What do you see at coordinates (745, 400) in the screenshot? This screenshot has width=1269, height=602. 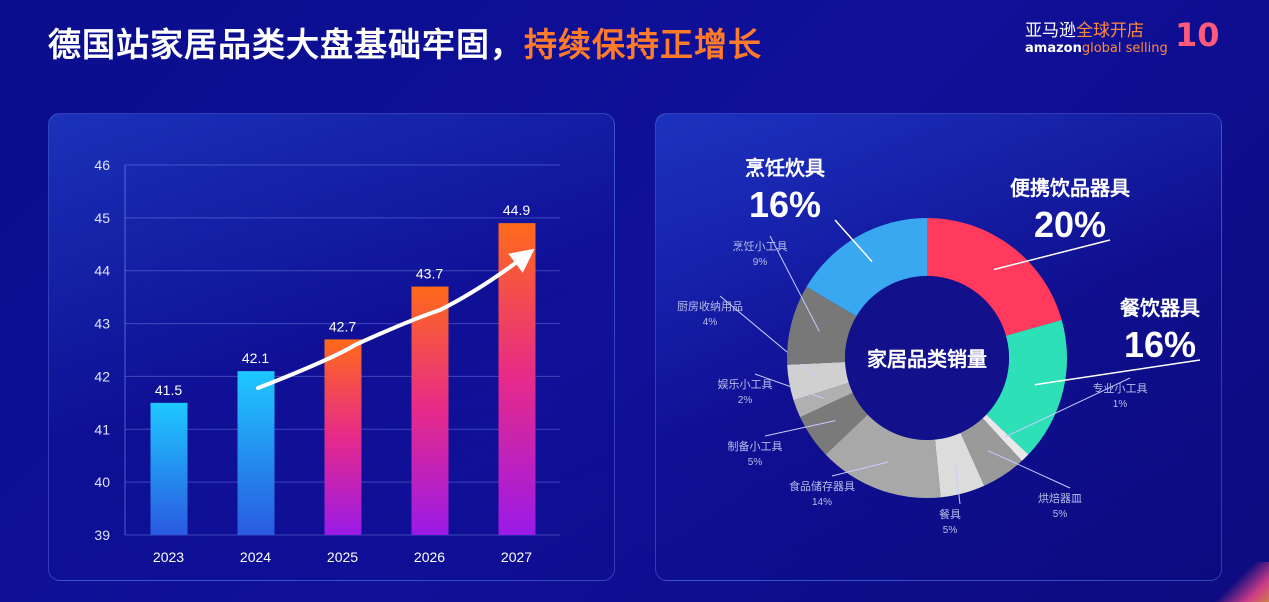 I see `slice-percent: 2%` at bounding box center [745, 400].